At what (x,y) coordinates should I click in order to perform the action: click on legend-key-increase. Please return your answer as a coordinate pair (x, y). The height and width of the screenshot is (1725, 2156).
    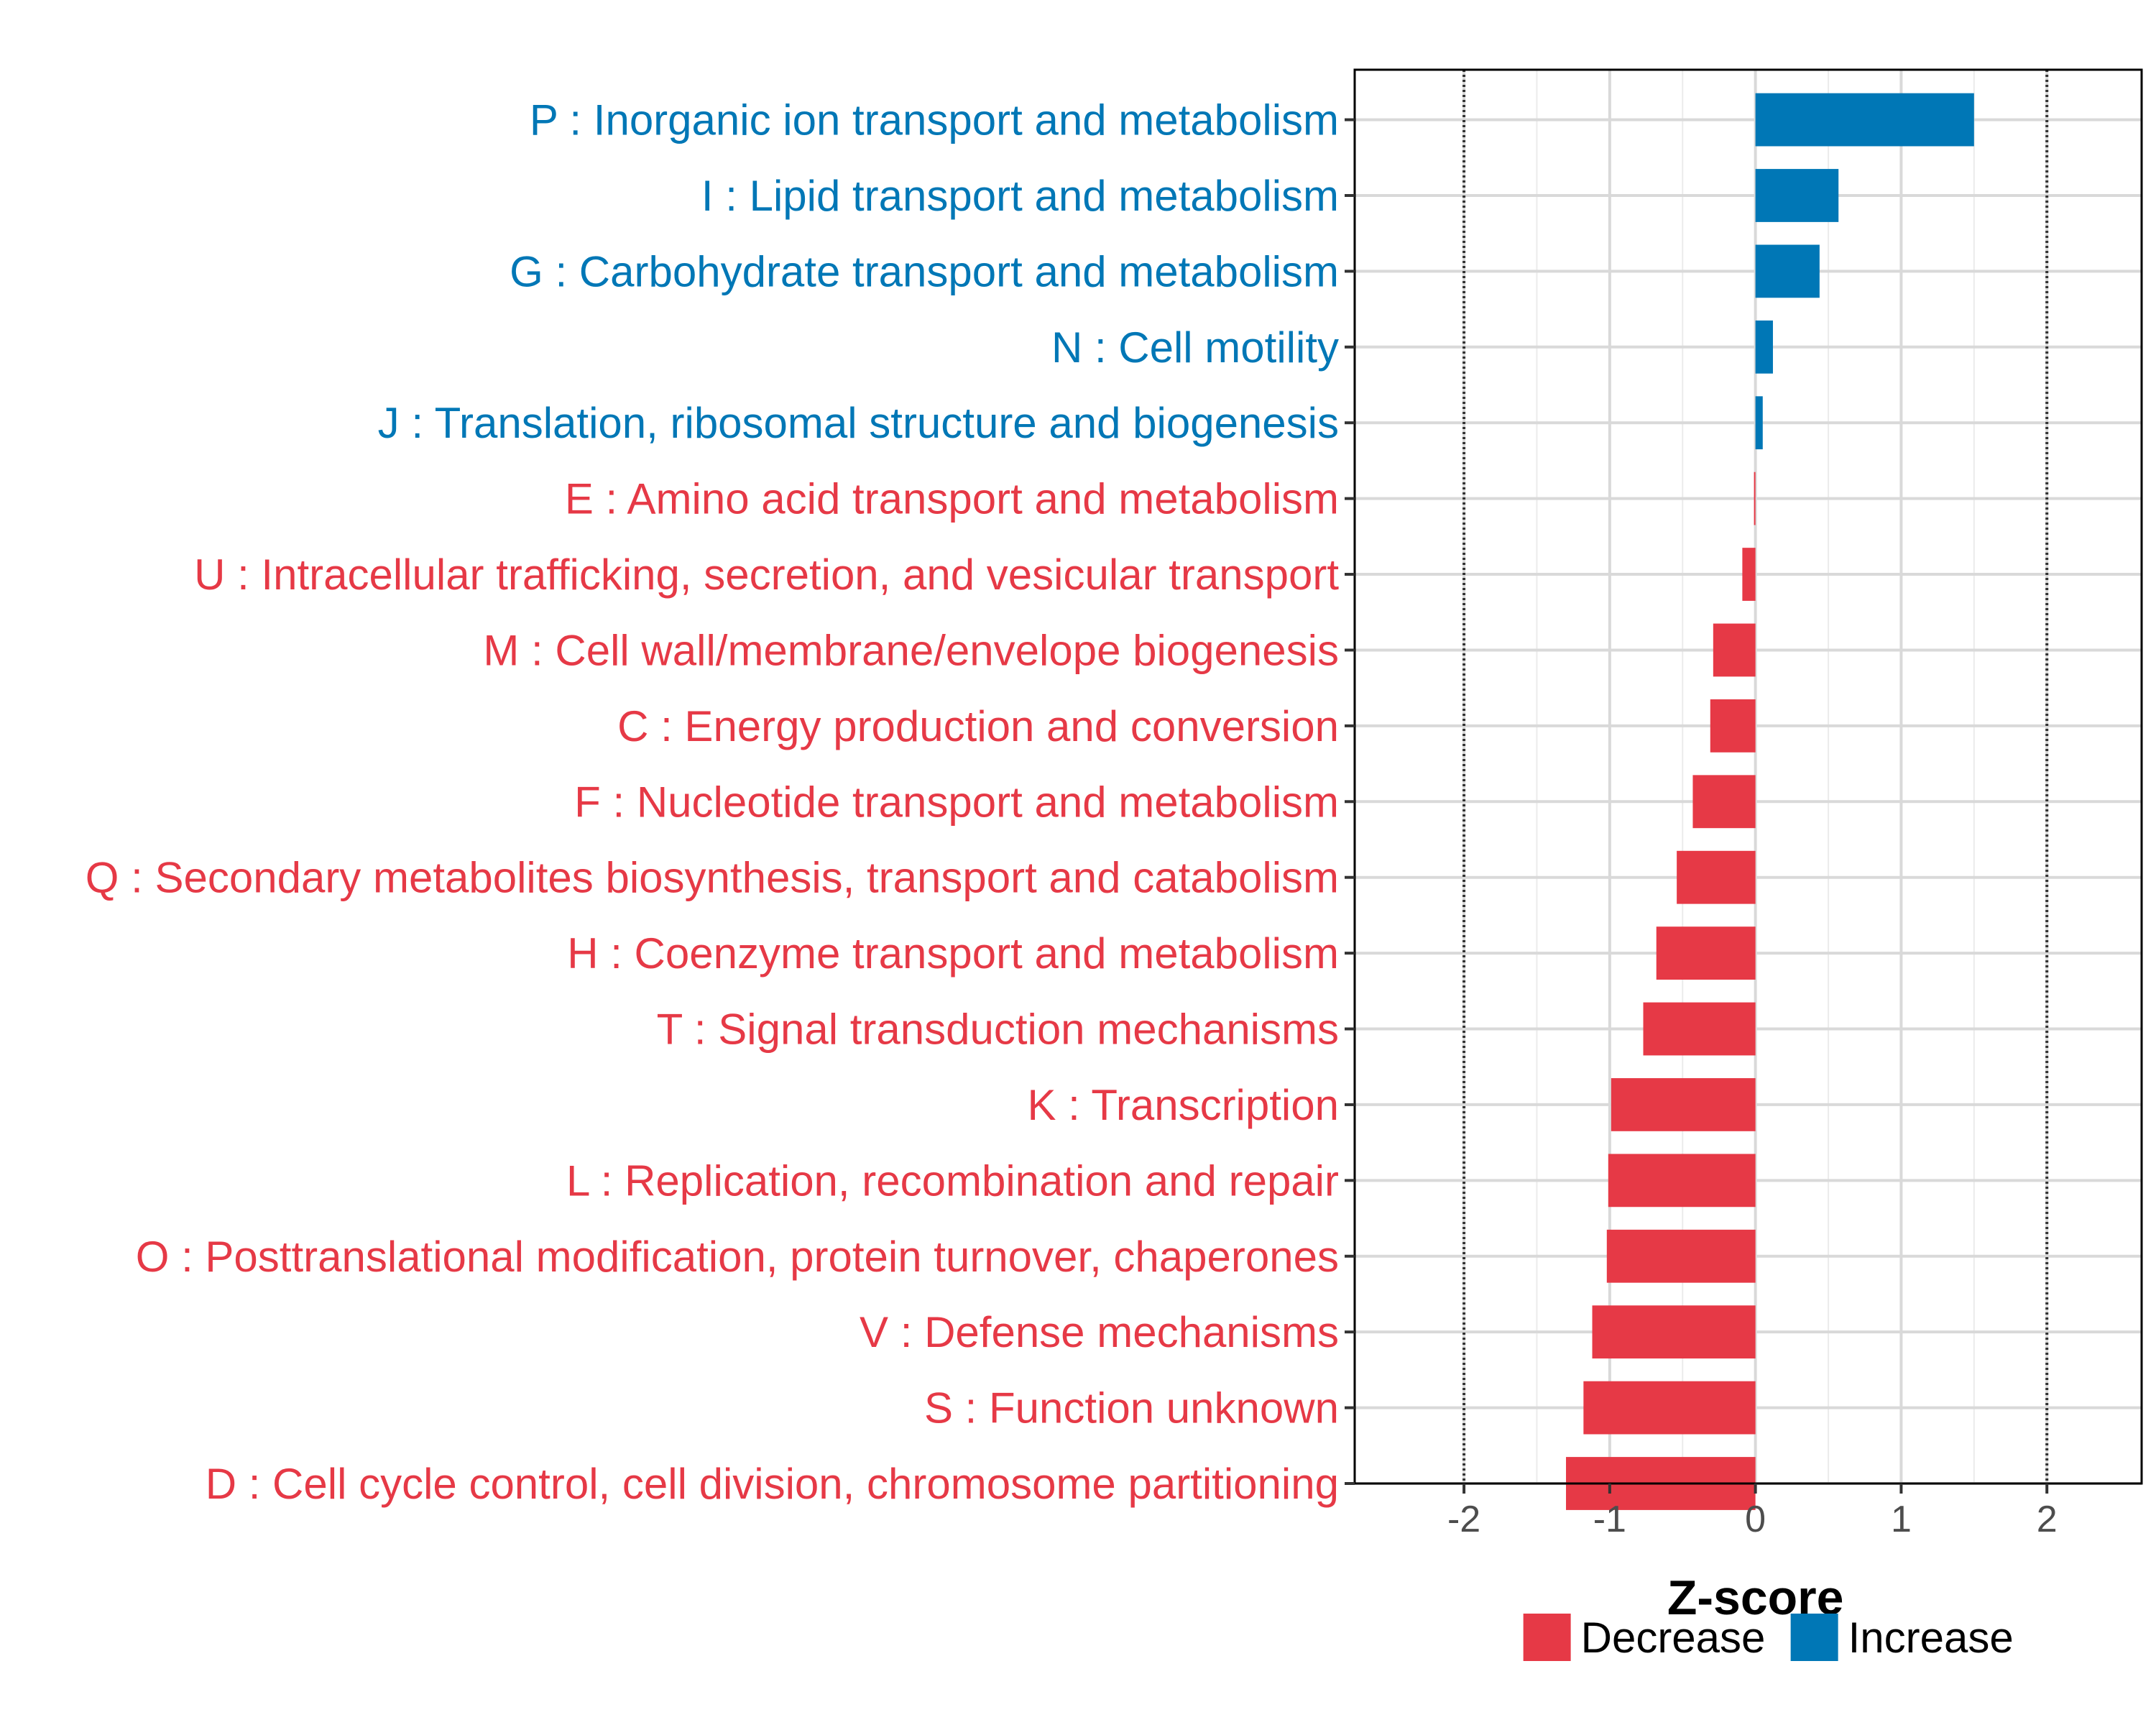
    Looking at the image, I should click on (1814, 1637).